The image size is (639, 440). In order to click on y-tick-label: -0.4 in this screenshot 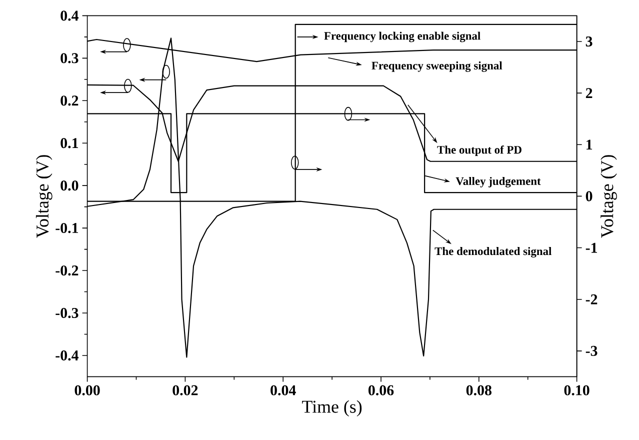, I will do `click(67, 355)`.